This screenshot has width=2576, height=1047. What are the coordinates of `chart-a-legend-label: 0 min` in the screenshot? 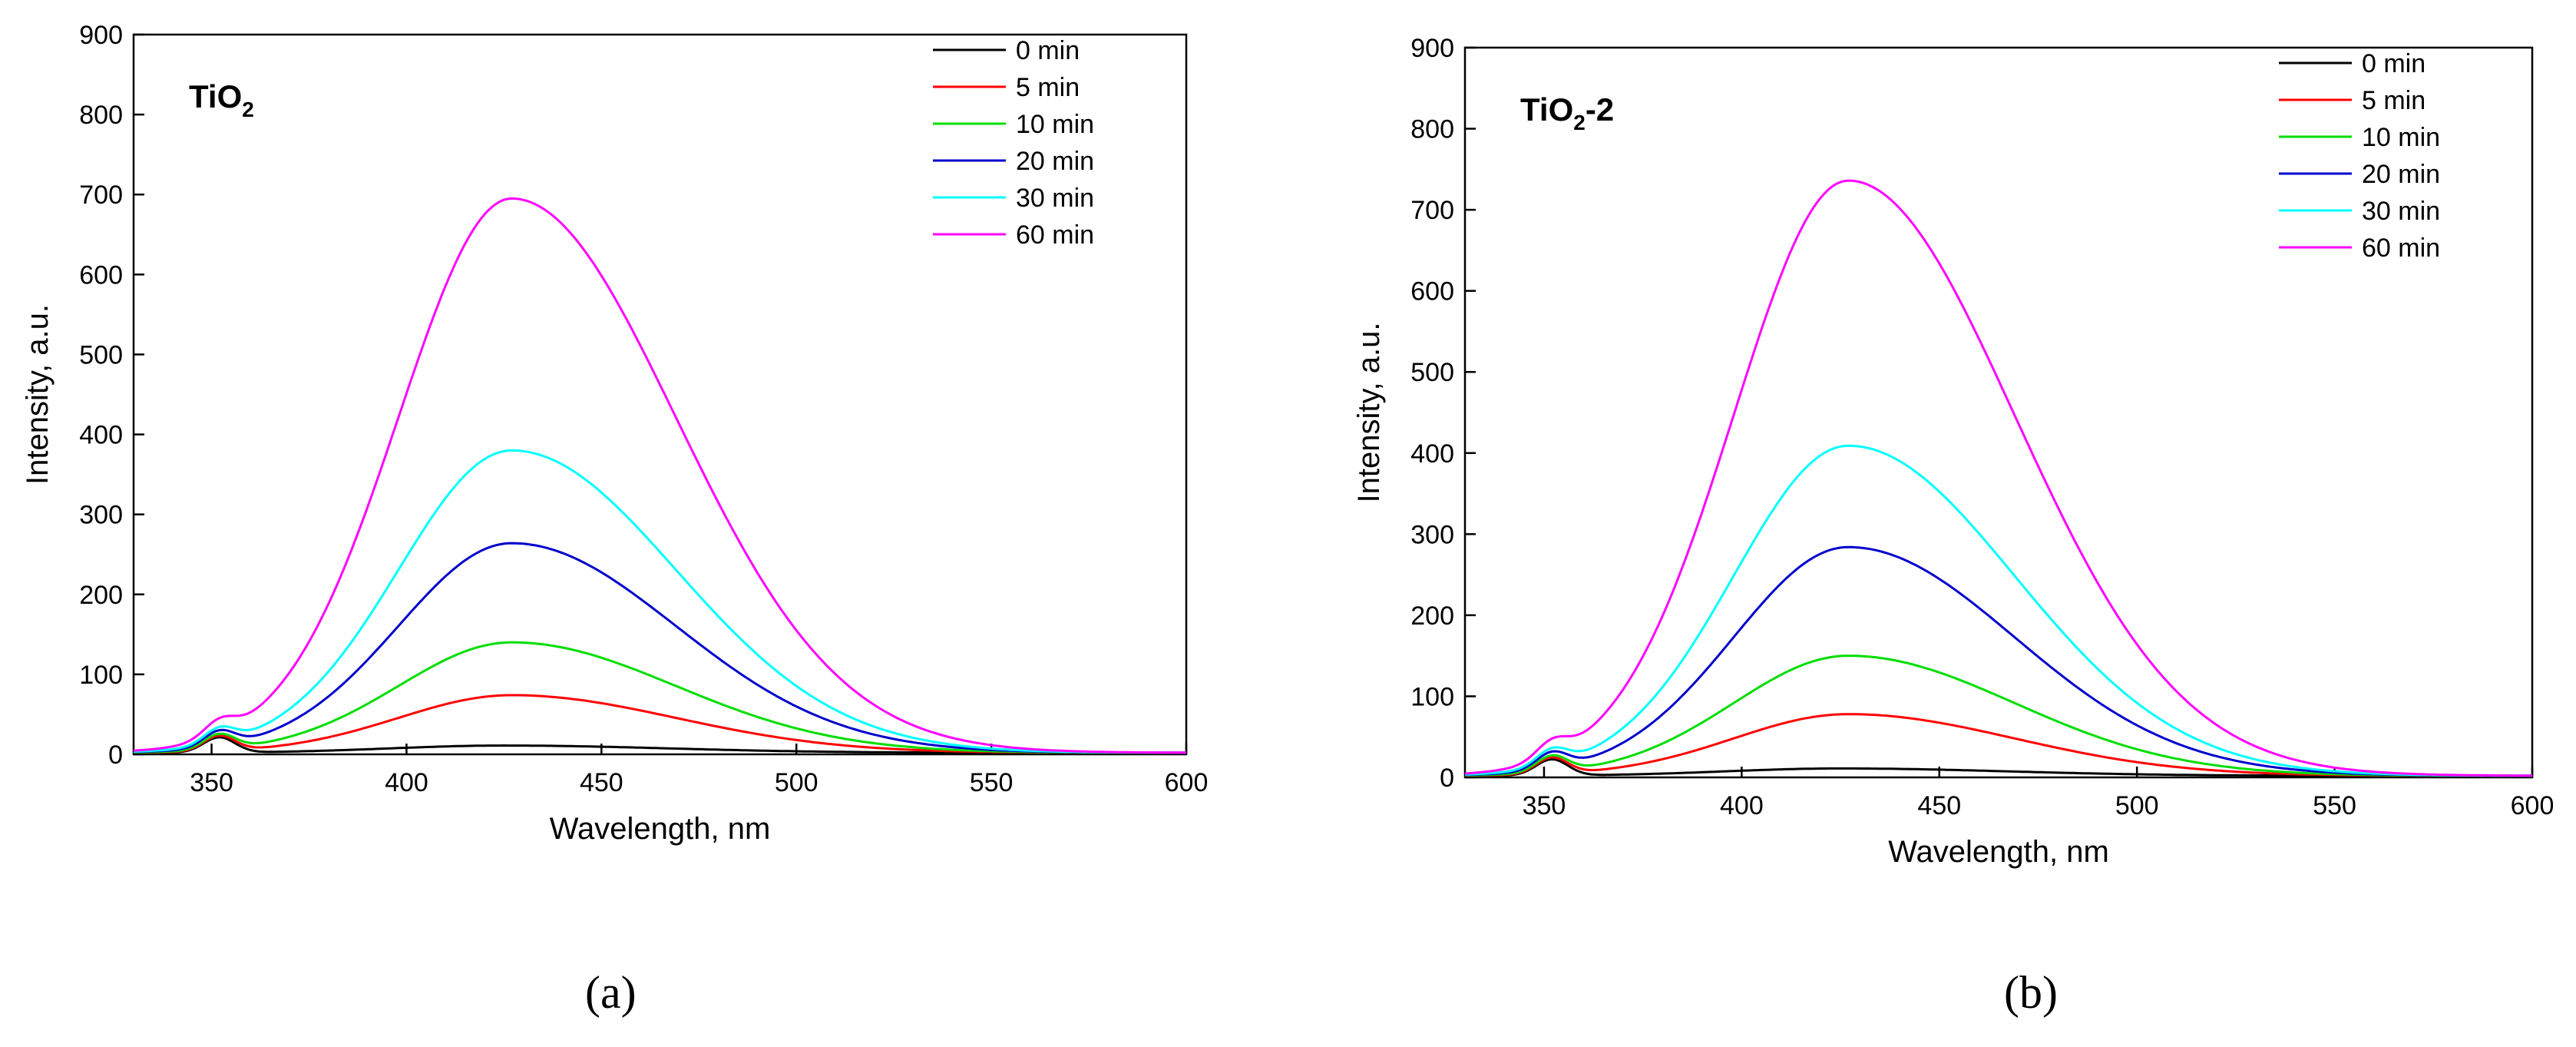 It's located at (1048, 50).